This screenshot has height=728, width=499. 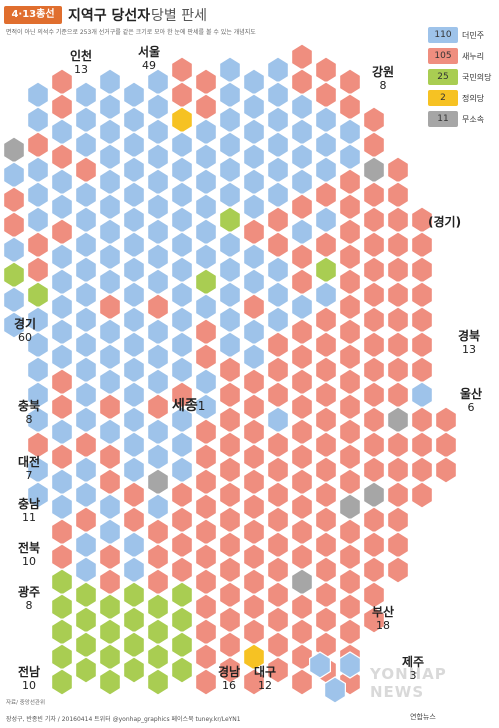 I want to click on legend-label: 국민의당, so click(x=477, y=77).